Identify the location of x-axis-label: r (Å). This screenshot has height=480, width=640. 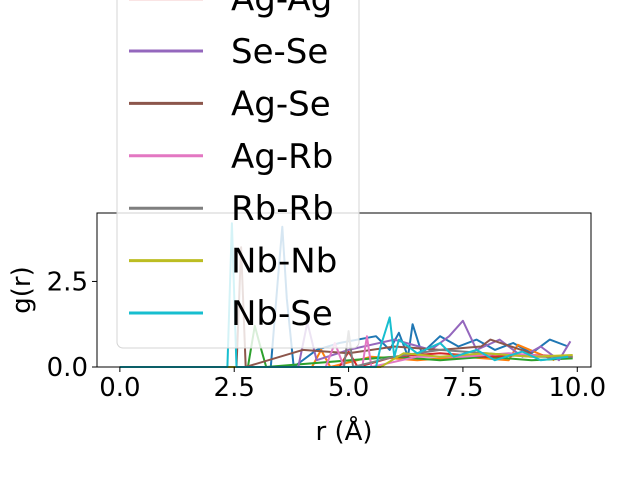
(343, 431).